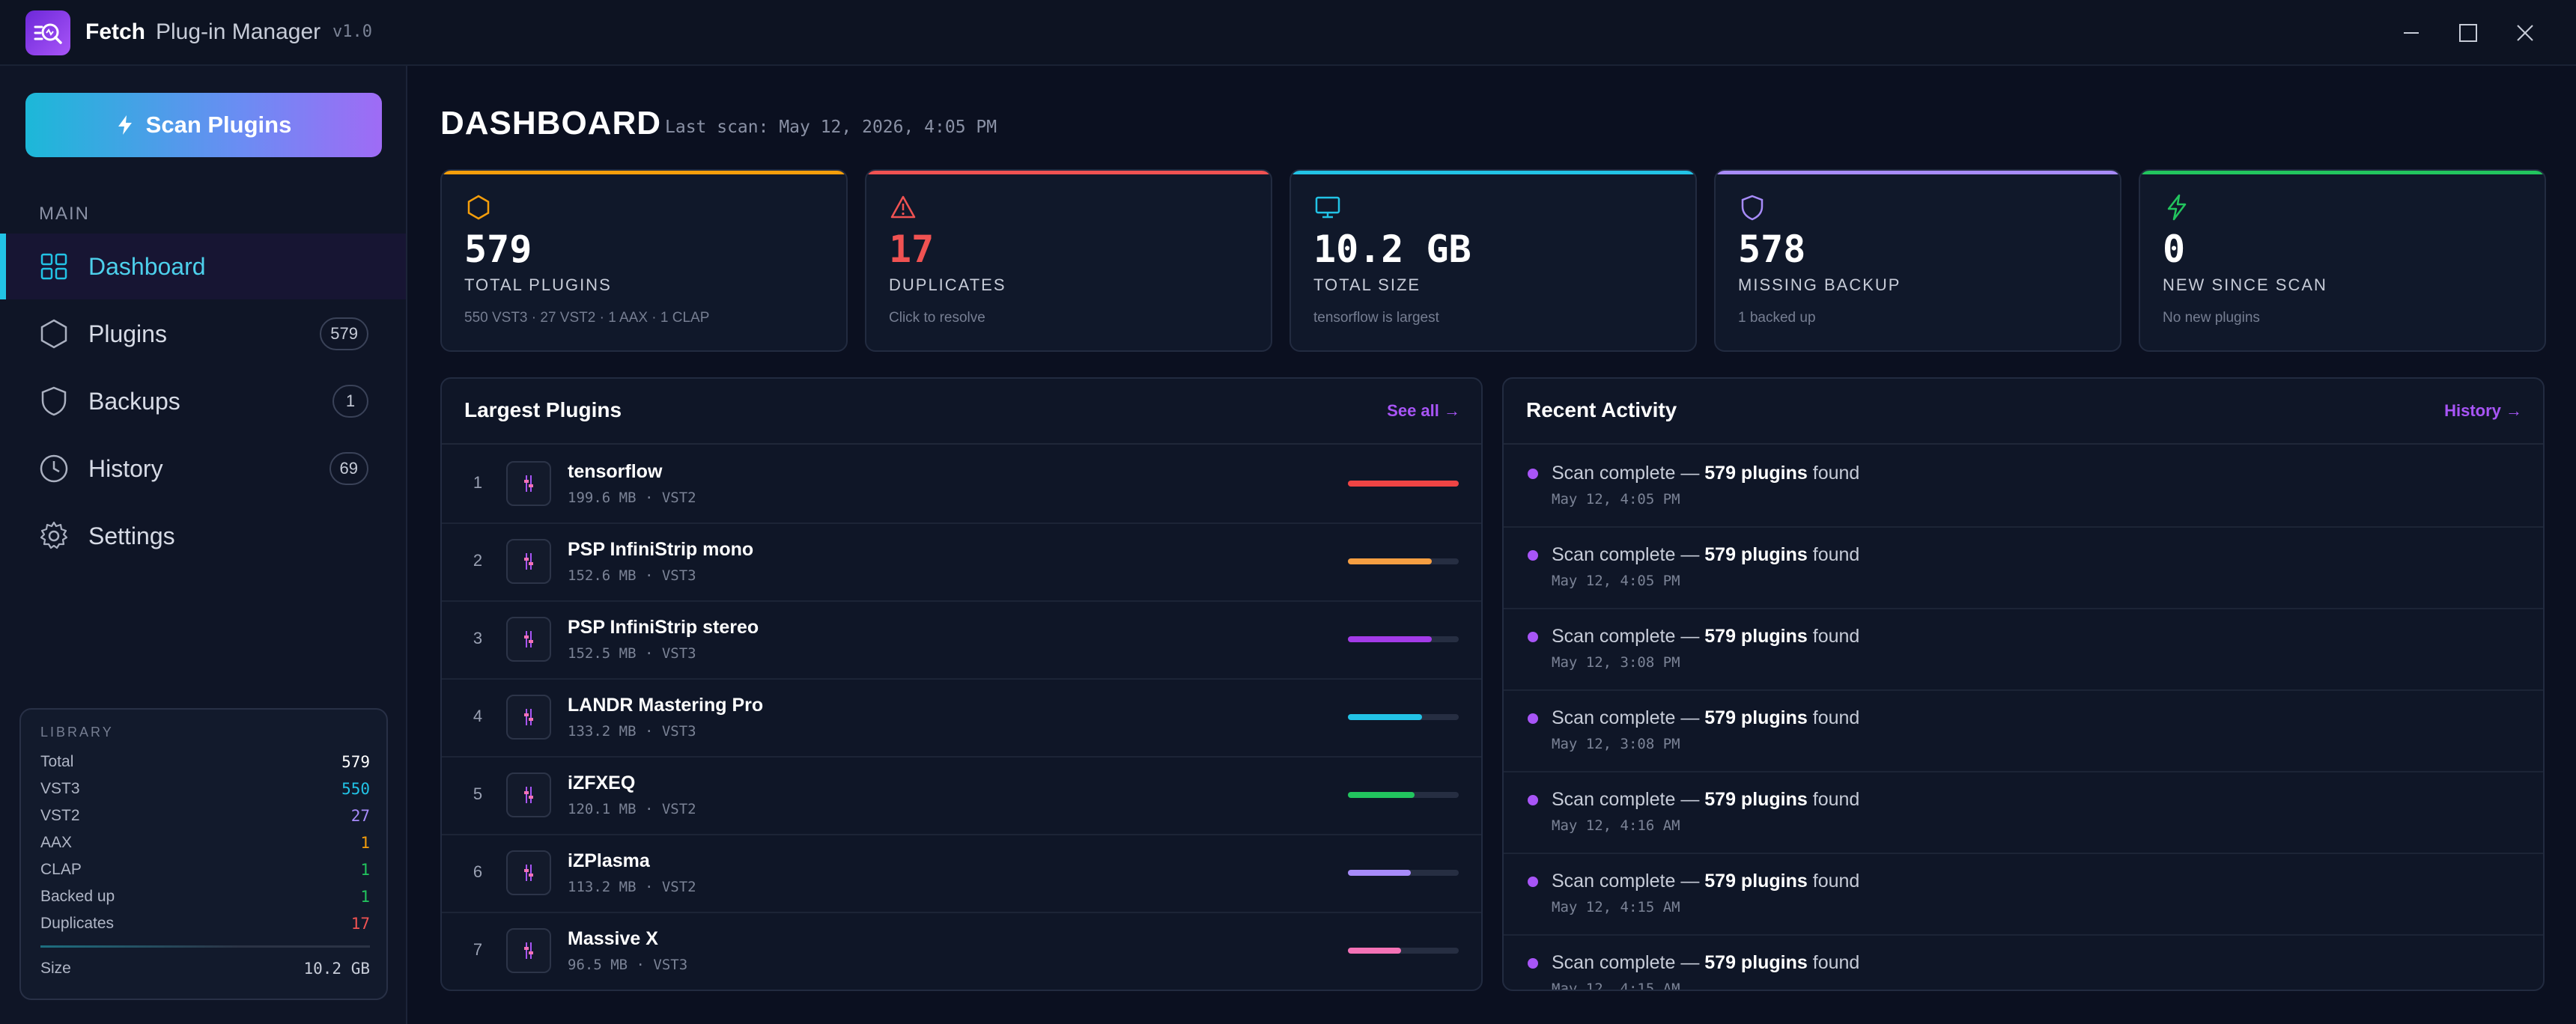 Image resolution: width=2576 pixels, height=1024 pixels. Describe the element at coordinates (77, 732) in the screenshot. I see `library-title: LIBRARY` at that location.